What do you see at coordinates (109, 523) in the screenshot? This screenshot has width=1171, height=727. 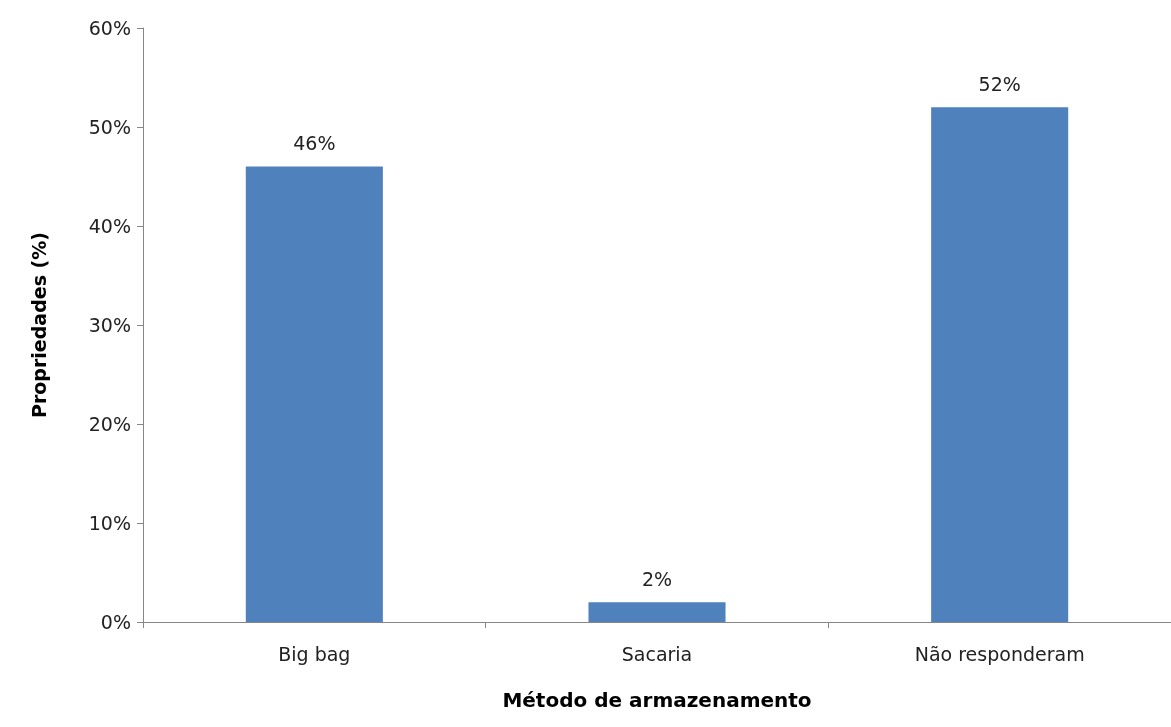 I see `y-tick-label: 10%` at bounding box center [109, 523].